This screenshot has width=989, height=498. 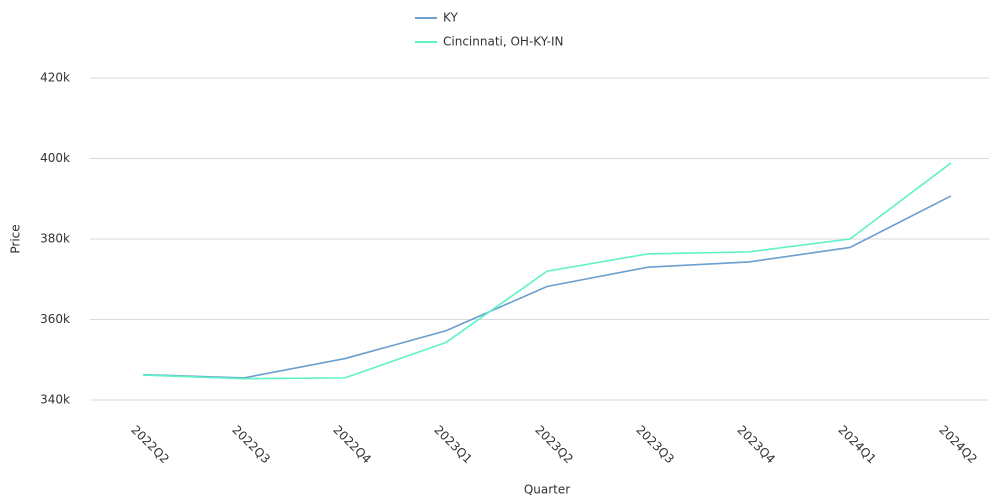 I want to click on x-tick-label: 2023Q1, so click(x=453, y=445).